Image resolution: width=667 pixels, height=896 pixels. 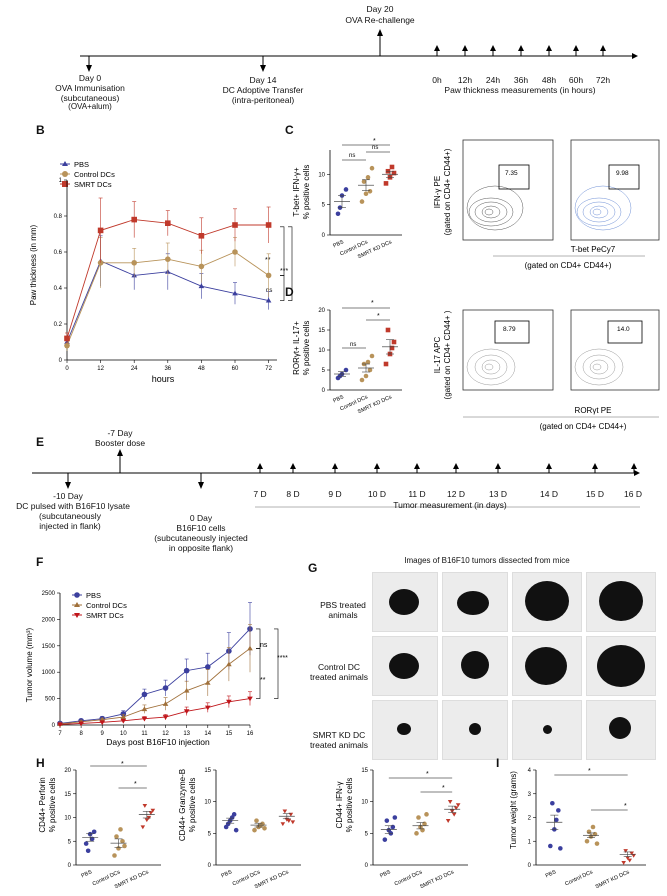 What do you see at coordinates (336, 478) in the screenshot?
I see `timeline-e-axis` at bounding box center [336, 478].